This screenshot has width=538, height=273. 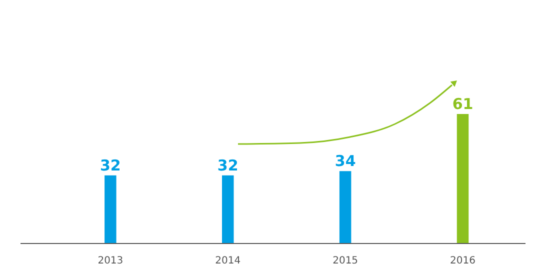 I want to click on x-tick-label: 2014, so click(x=228, y=261).